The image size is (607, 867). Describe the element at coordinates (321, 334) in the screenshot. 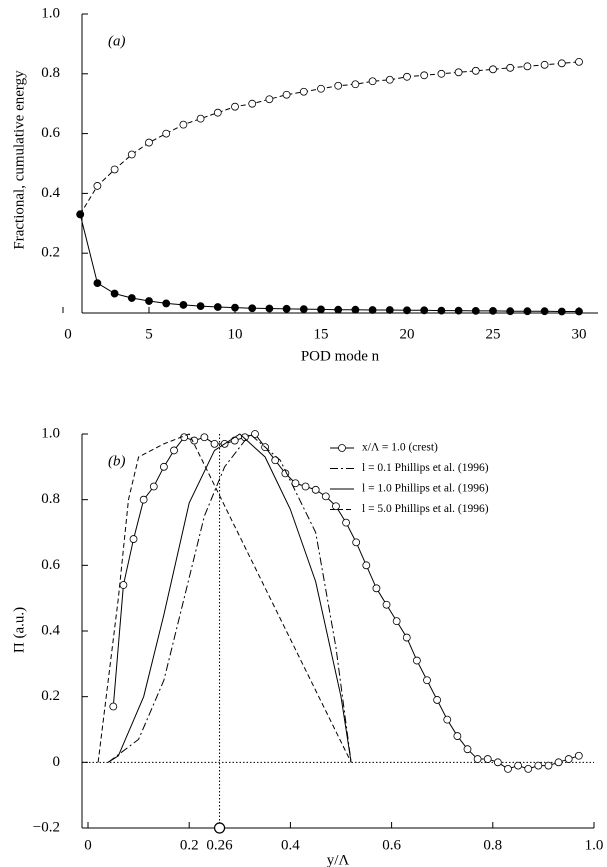

I see `x-tick-label: 15` at that location.